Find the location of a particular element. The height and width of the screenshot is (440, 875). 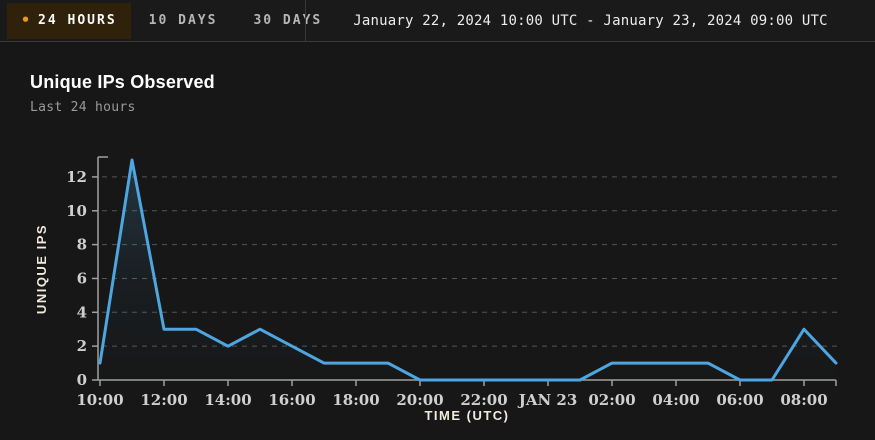

x-tick-label: JAN 23 is located at coordinates (547, 400).